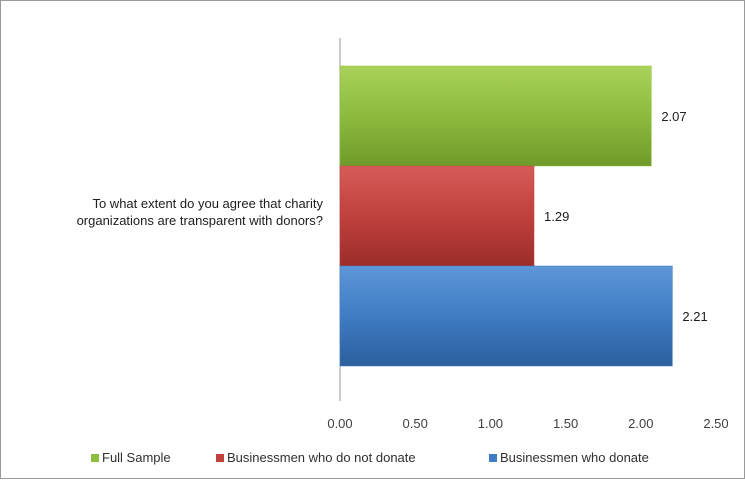  Describe the element at coordinates (565, 423) in the screenshot. I see `x-tick-label: 1.50` at that location.